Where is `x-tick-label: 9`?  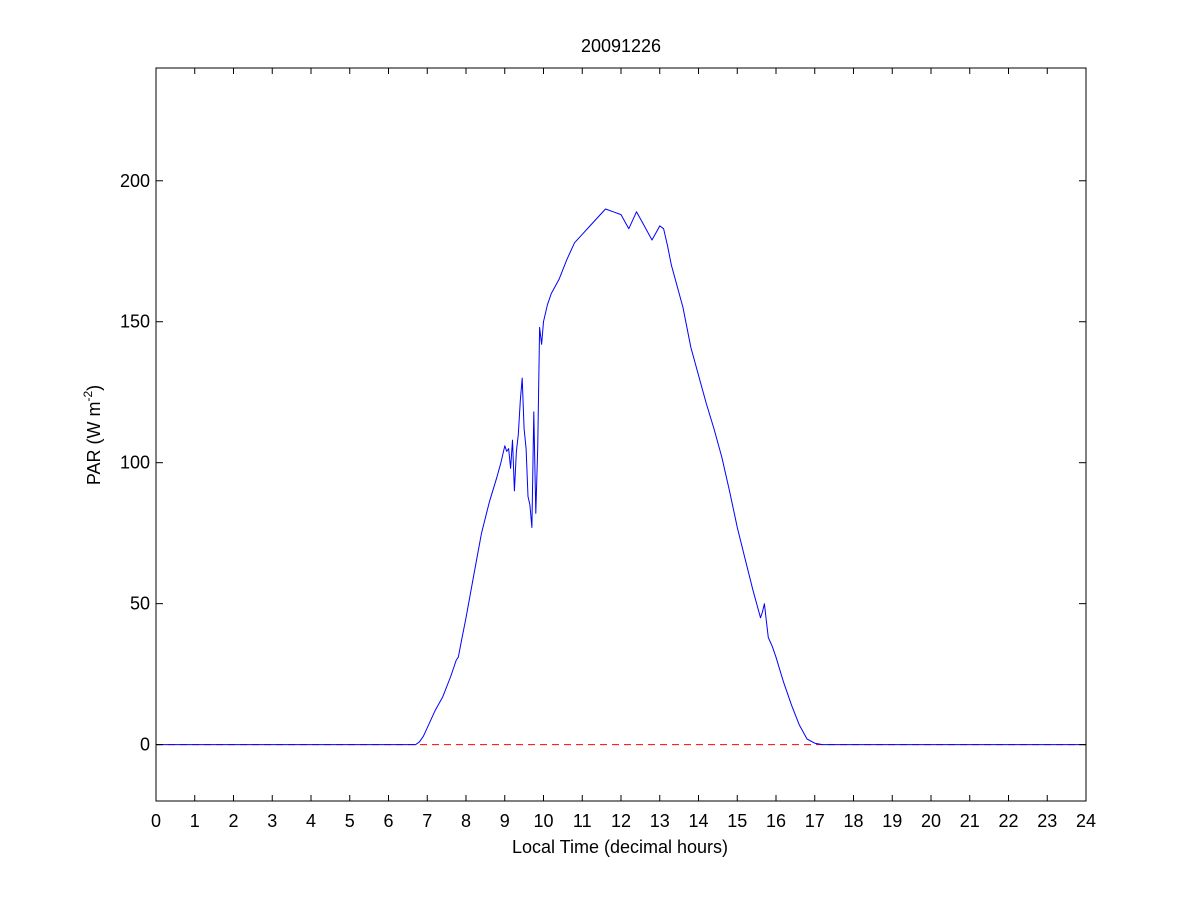
x-tick-label: 9 is located at coordinates (505, 821).